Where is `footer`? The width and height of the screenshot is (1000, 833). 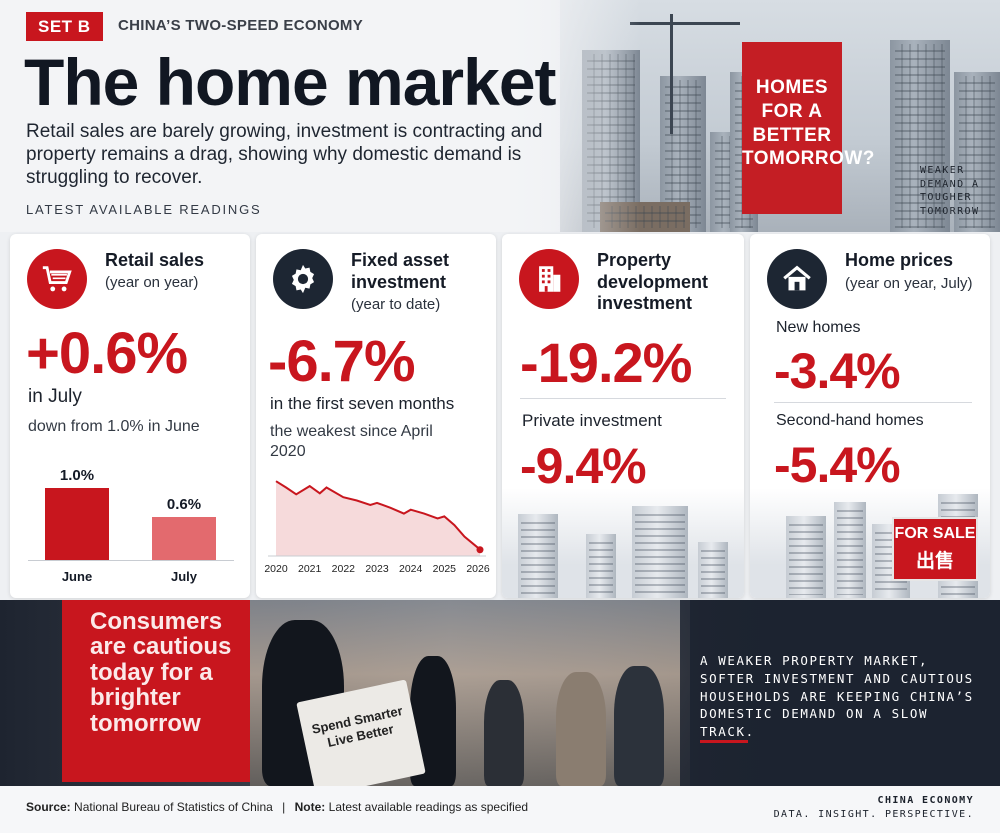
footer is located at coordinates (500, 809).